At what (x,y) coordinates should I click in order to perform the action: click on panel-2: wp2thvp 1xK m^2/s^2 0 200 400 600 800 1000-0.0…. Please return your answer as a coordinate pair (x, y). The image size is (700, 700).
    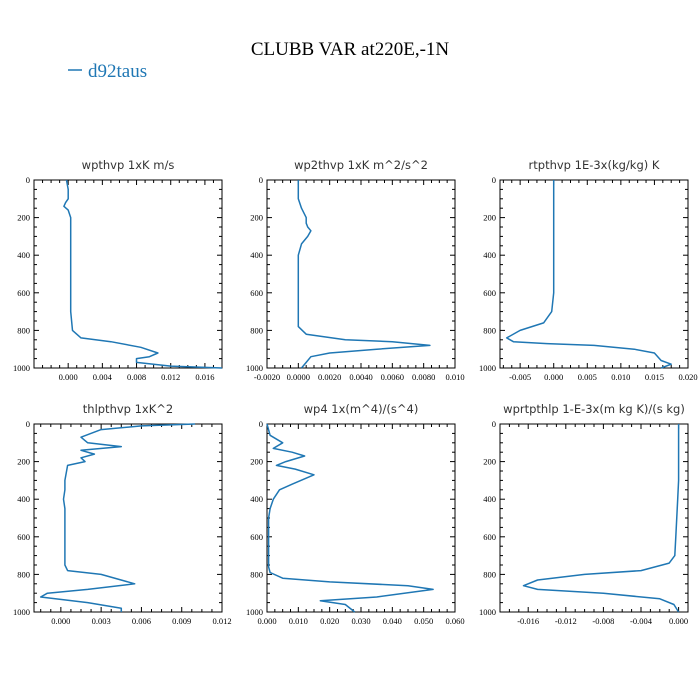
    Looking at the image, I should click on (355, 270).